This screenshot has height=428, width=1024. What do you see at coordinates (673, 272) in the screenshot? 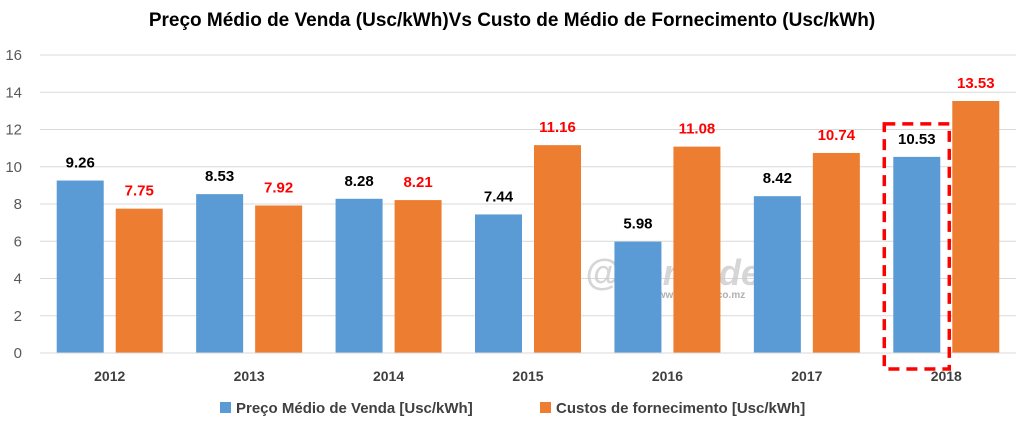
I see `watermark-logo-text: @Verdade` at bounding box center [673, 272].